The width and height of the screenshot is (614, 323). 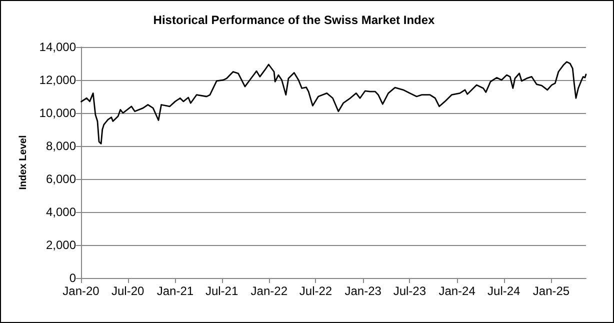 I want to click on x-tick-label: Jul-20, so click(x=128, y=291).